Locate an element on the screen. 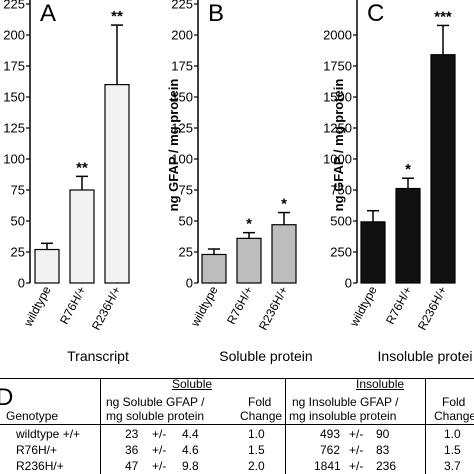  panel-c-sig-2: *** is located at coordinates (443, 16).